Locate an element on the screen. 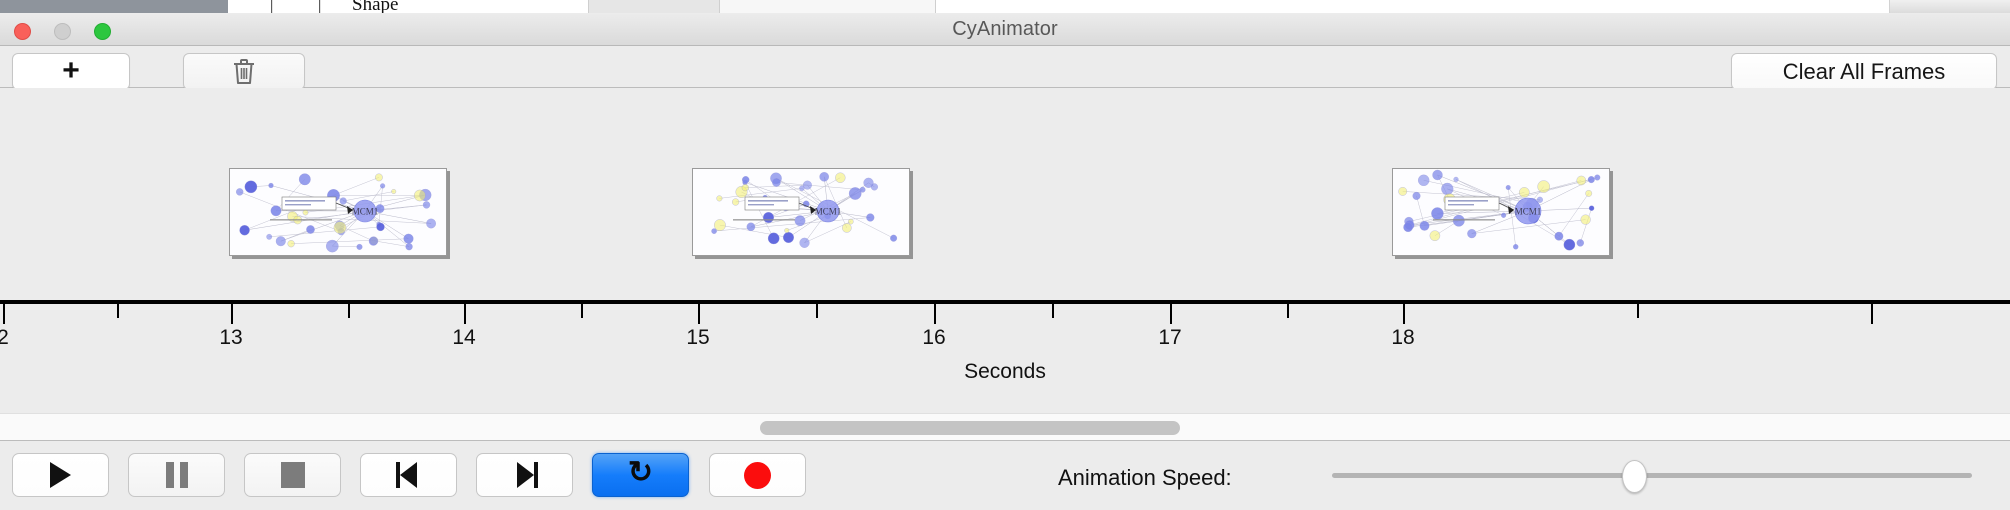  trash-icon is located at coordinates (244, 71).